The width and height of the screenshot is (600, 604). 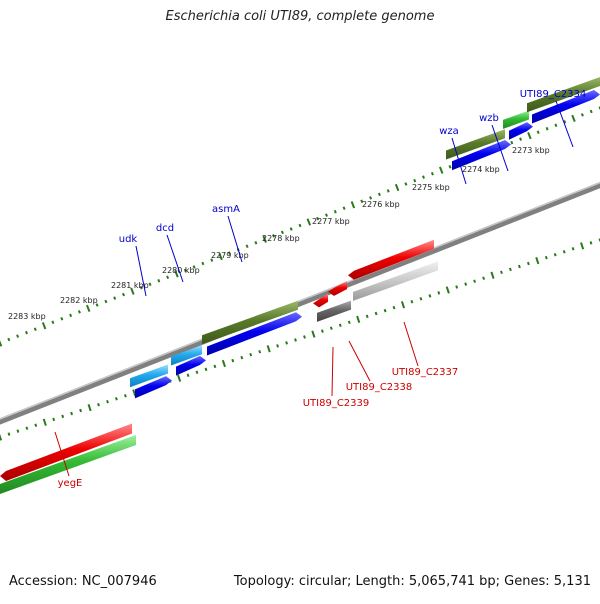 I want to click on gene-label-UTI89_C2337: UTI89_C2337, so click(x=425, y=372).